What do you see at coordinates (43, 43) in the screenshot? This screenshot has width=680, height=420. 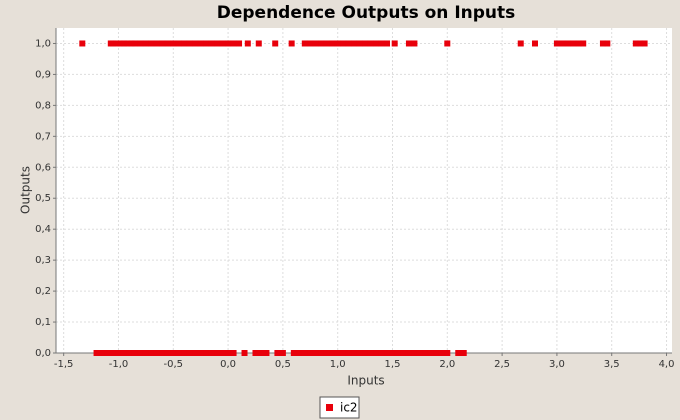 I see `y-tick-label: 1,0` at bounding box center [43, 43].